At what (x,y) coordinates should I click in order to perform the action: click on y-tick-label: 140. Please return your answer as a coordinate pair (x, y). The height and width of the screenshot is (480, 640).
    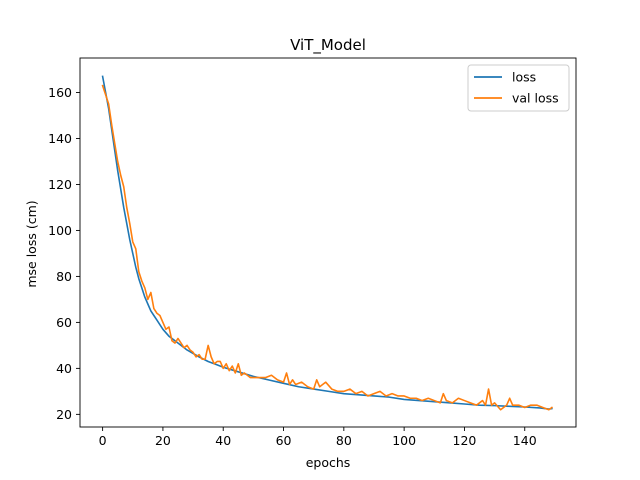
    Looking at the image, I should click on (60, 138).